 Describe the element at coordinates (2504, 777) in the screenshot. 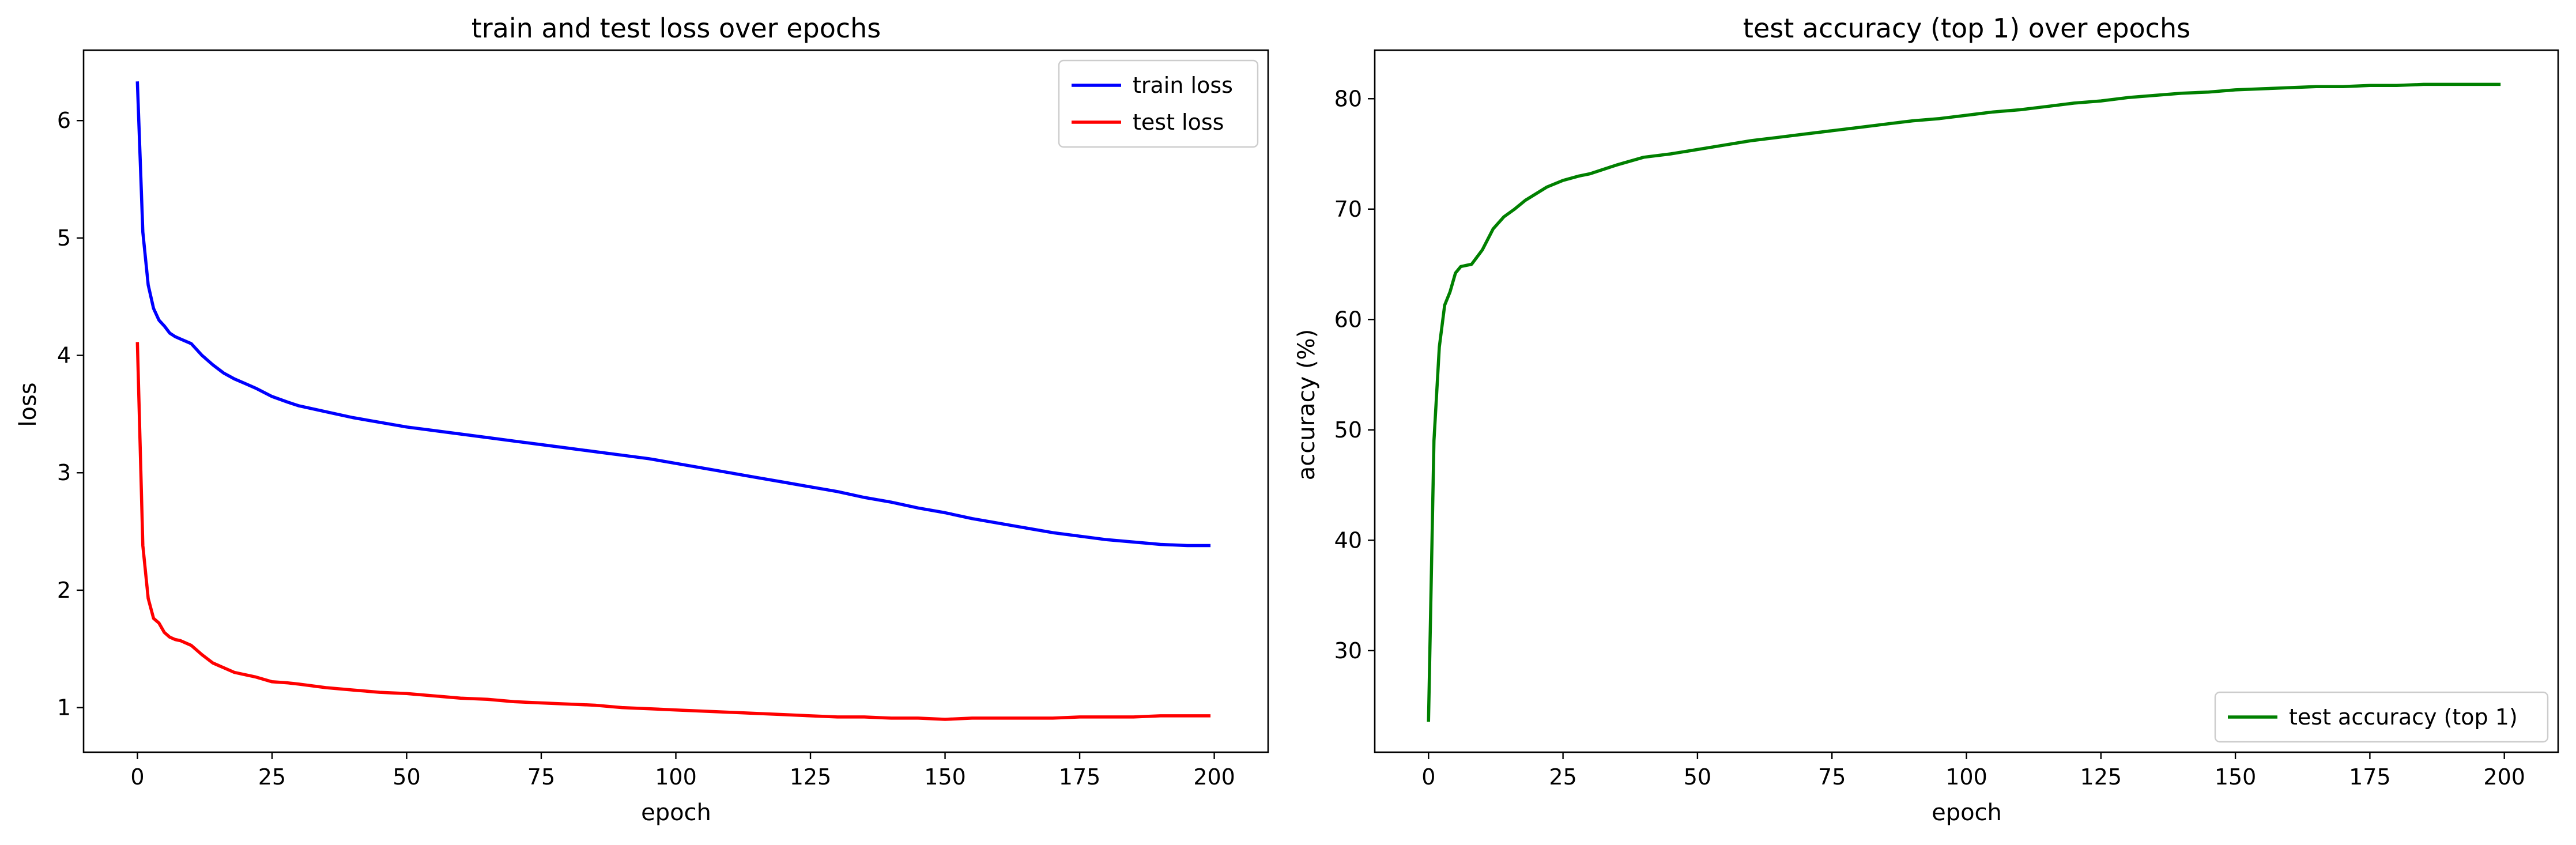

I see `x-tick-label-1-8: 200` at that location.